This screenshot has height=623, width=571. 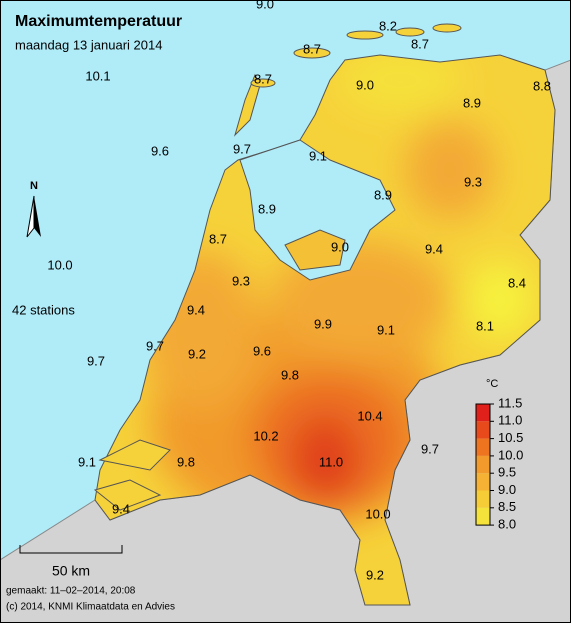 What do you see at coordinates (507, 524) in the screenshot?
I see `legend-label: 8.0` at bounding box center [507, 524].